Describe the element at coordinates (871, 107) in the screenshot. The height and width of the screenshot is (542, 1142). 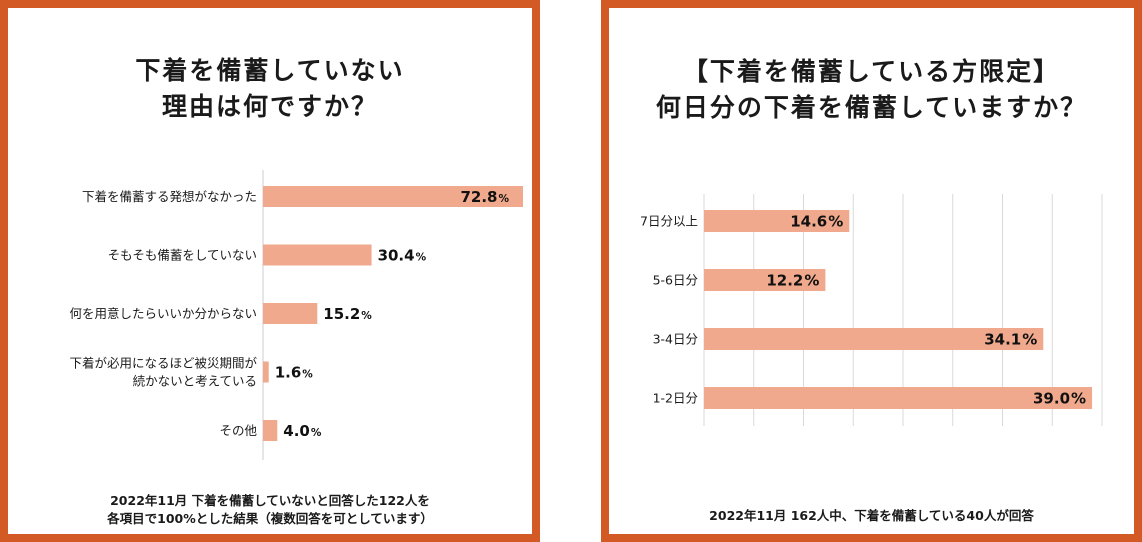
I see `right-title-line-2: 何日分の下着を備蓄していますか？` at that location.